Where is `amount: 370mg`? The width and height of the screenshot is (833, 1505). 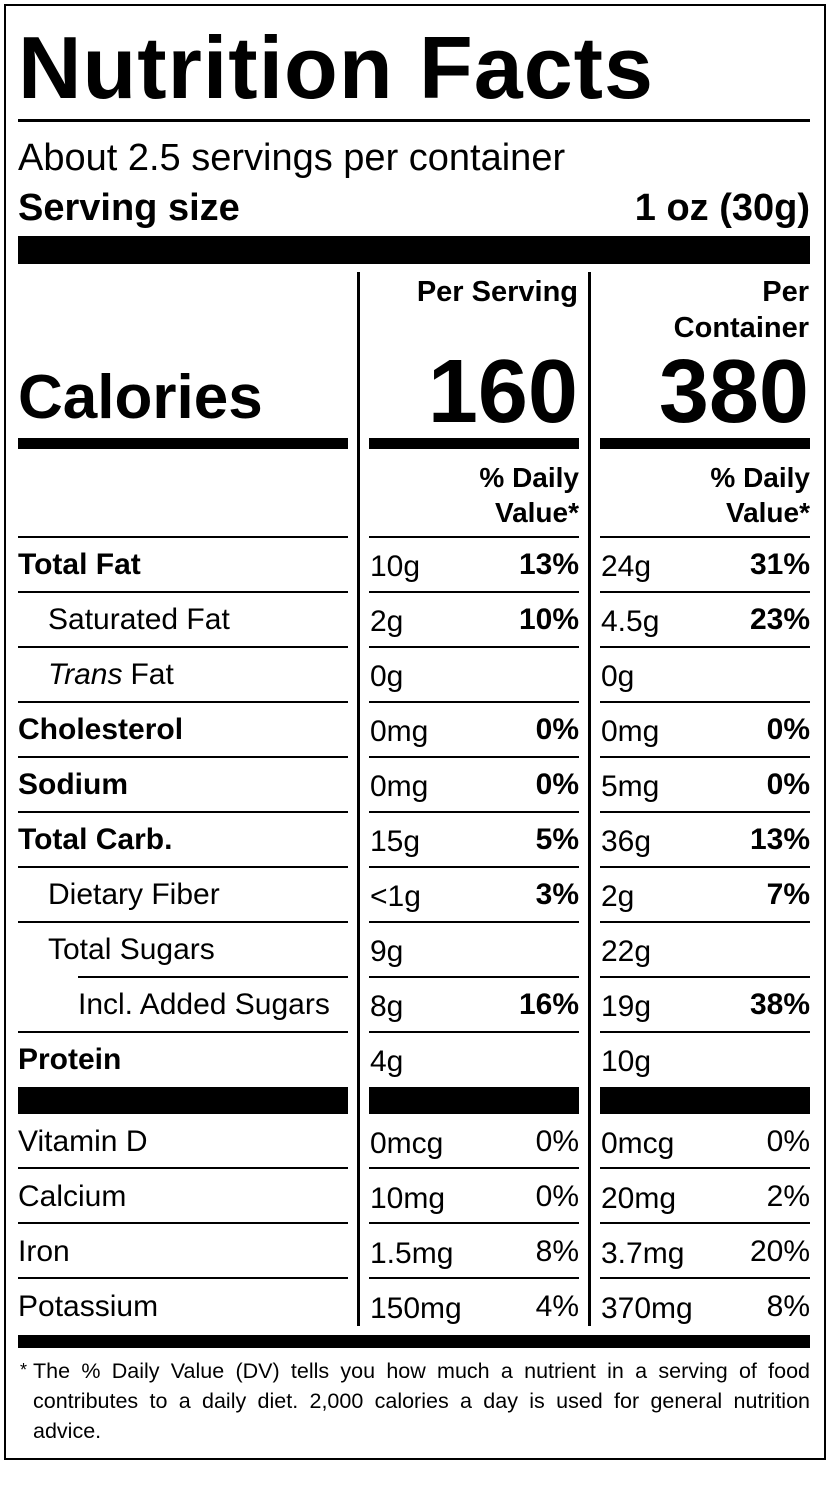
amount: 370mg is located at coordinates (647, 1308).